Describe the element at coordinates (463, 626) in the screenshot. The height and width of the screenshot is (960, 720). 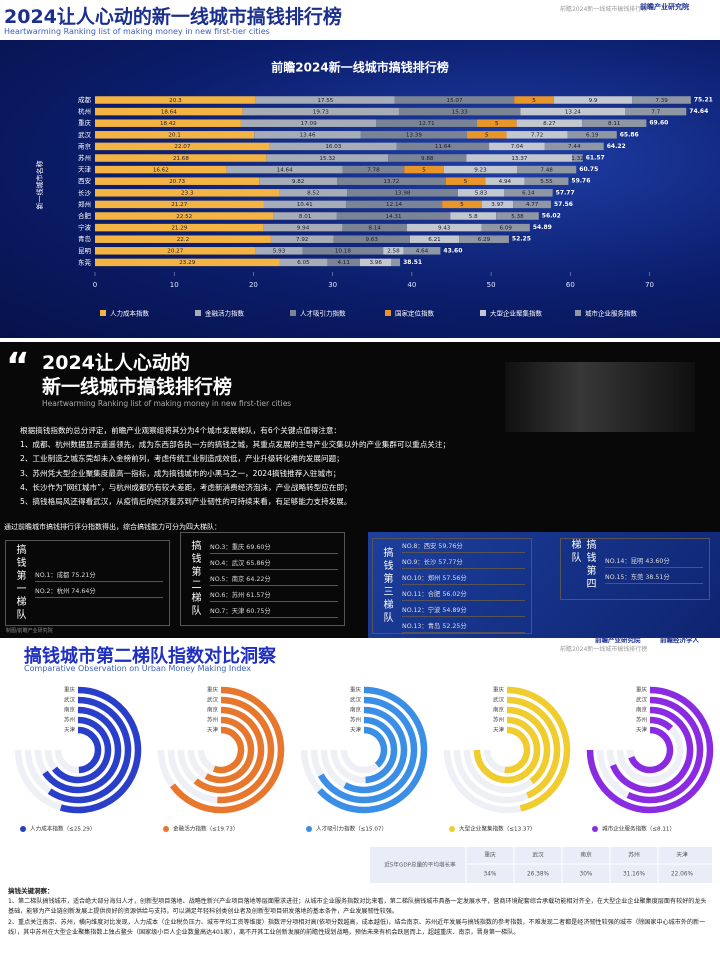
I see `tier-entry: NO.13：青岛 52.25分` at that location.